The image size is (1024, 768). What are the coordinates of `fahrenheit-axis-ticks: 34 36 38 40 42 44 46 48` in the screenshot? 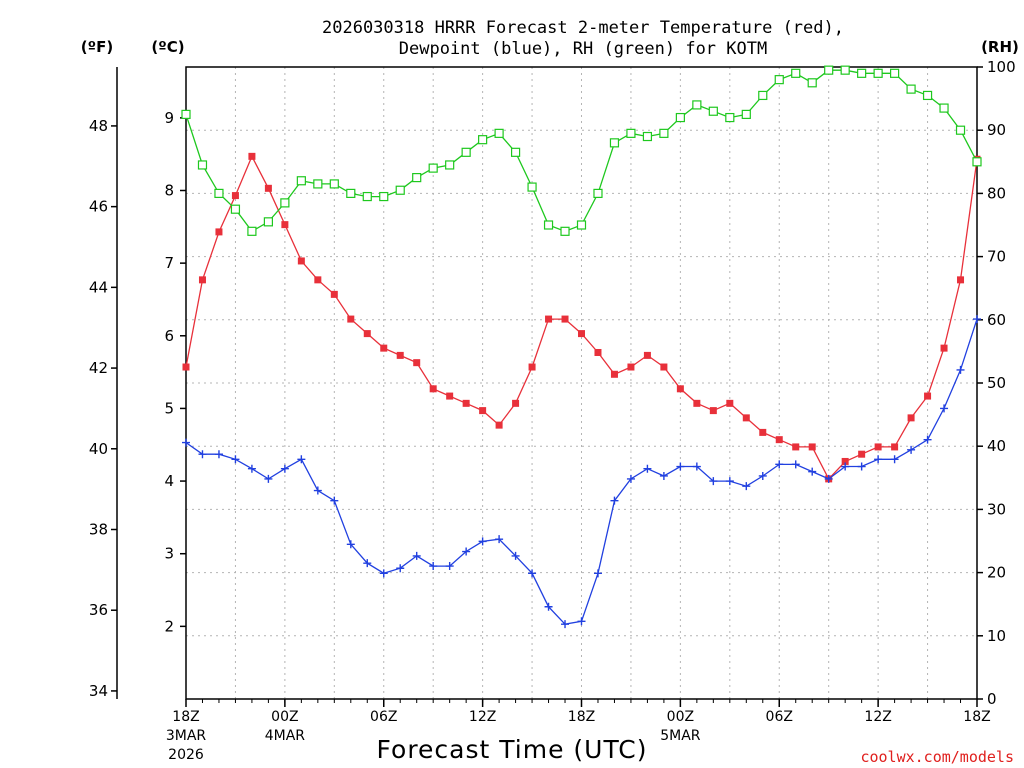 It's located at (103, 408).